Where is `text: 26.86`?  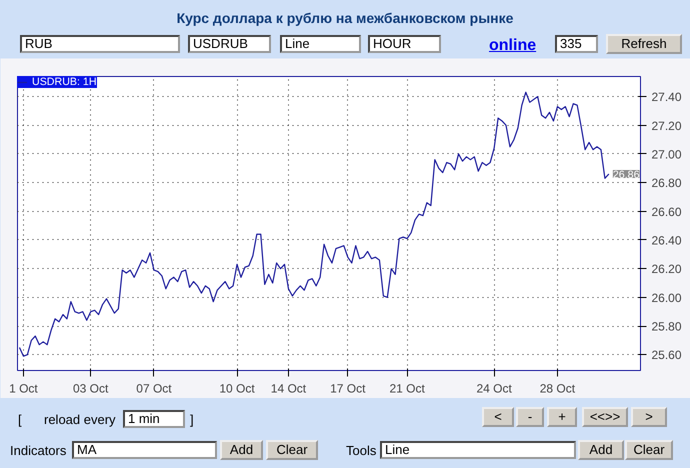 text: 26.86 is located at coordinates (626, 175).